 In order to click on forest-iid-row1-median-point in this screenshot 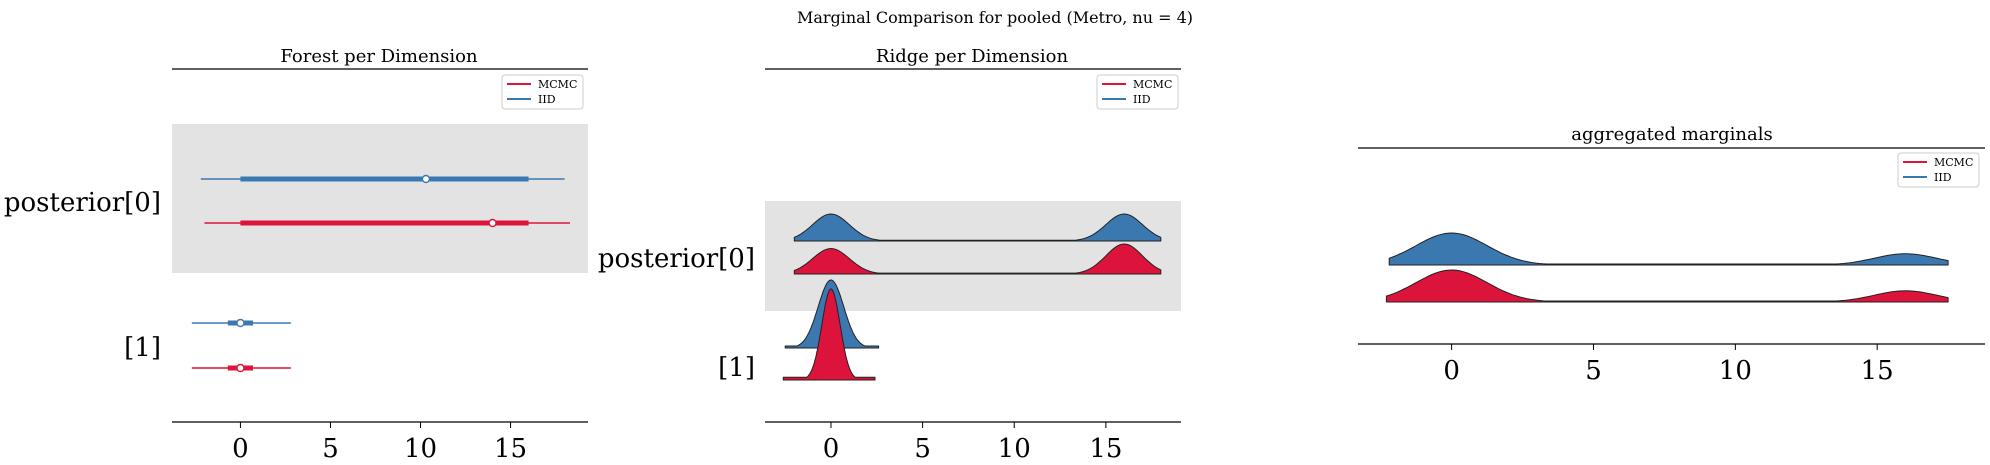, I will do `click(240, 323)`.